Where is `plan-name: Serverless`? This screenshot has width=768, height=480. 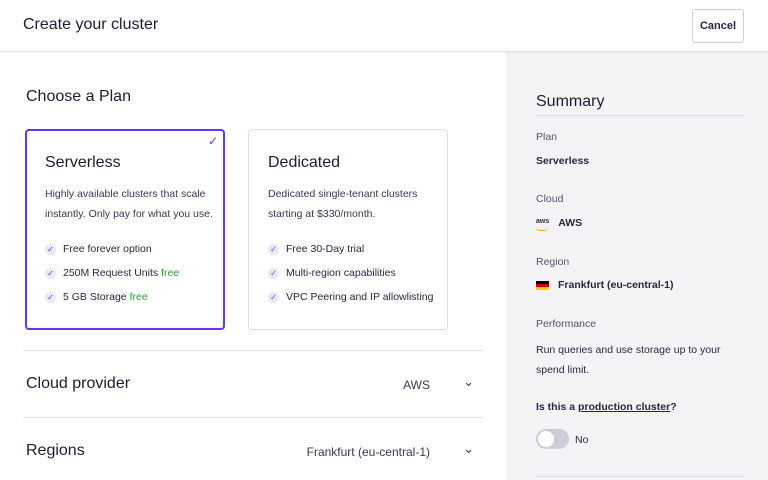 plan-name: Serverless is located at coordinates (83, 162).